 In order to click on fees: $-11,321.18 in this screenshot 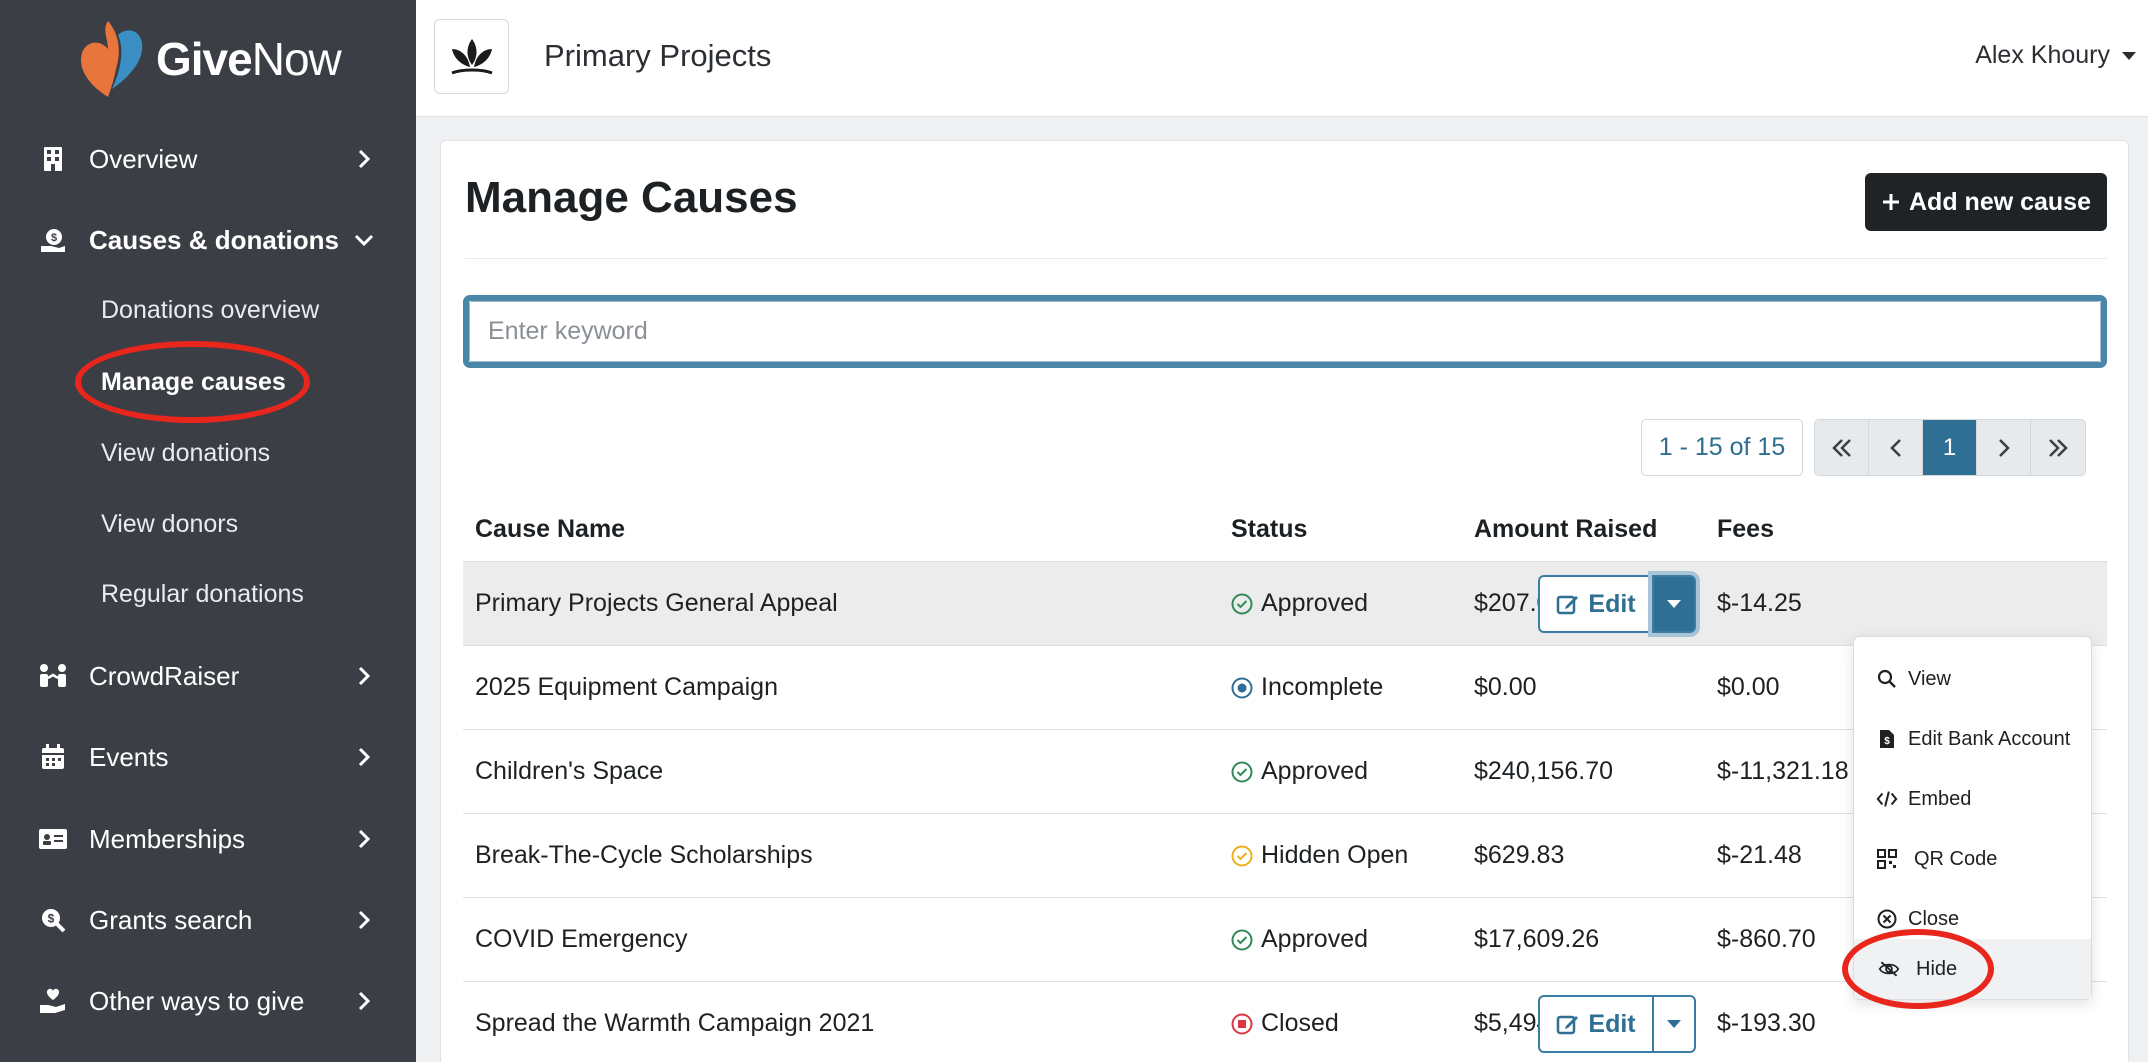, I will do `click(1783, 771)`.